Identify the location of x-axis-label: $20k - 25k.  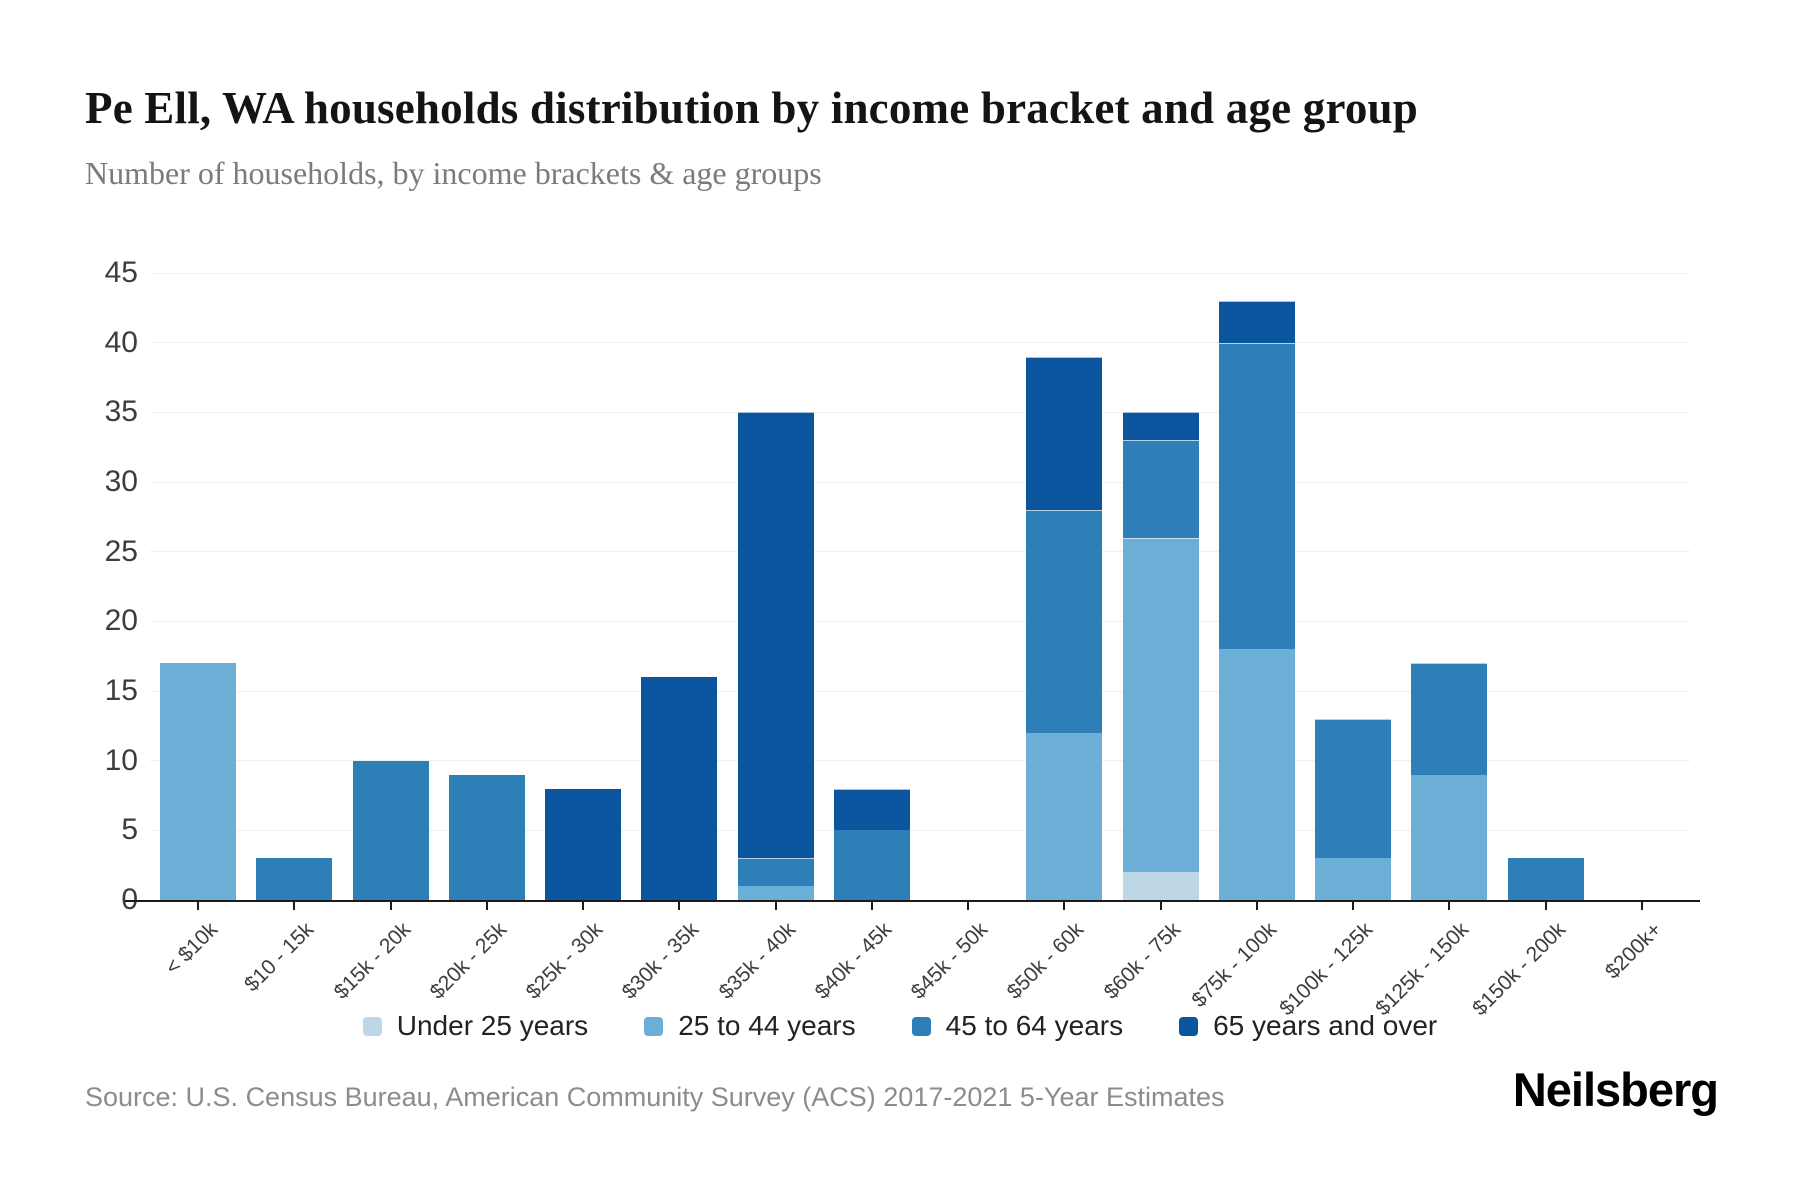
(468, 961).